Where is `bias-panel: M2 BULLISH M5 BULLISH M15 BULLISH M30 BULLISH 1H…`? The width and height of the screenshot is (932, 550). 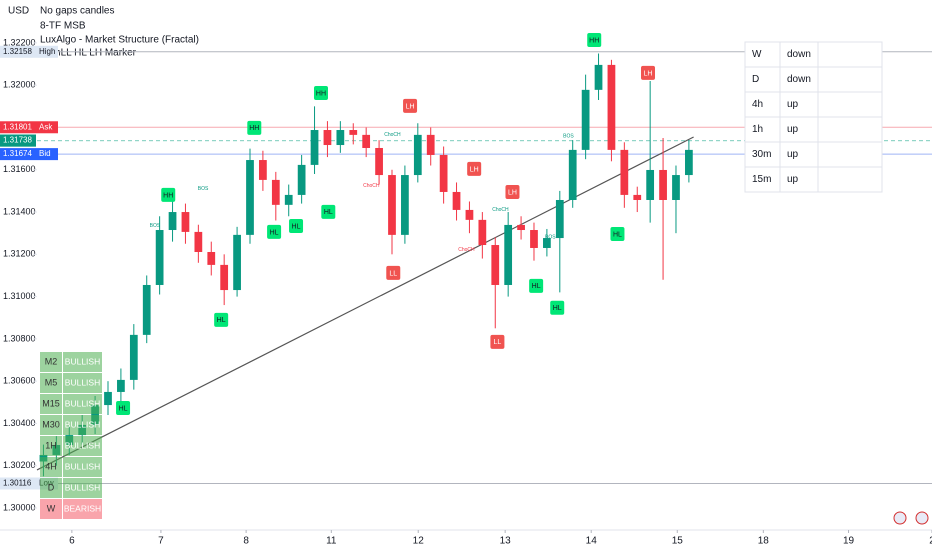 bias-panel: M2 BULLISH M5 BULLISH M15 BULLISH M30 BULLISH 1H… is located at coordinates (71, 435).